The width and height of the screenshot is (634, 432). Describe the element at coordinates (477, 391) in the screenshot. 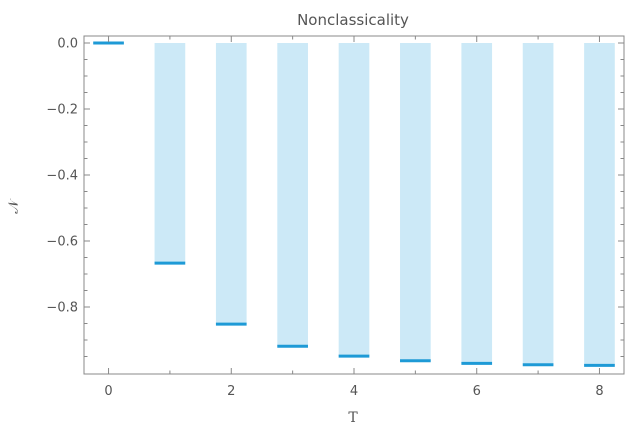

I see `x-tick-label: 6` at that location.